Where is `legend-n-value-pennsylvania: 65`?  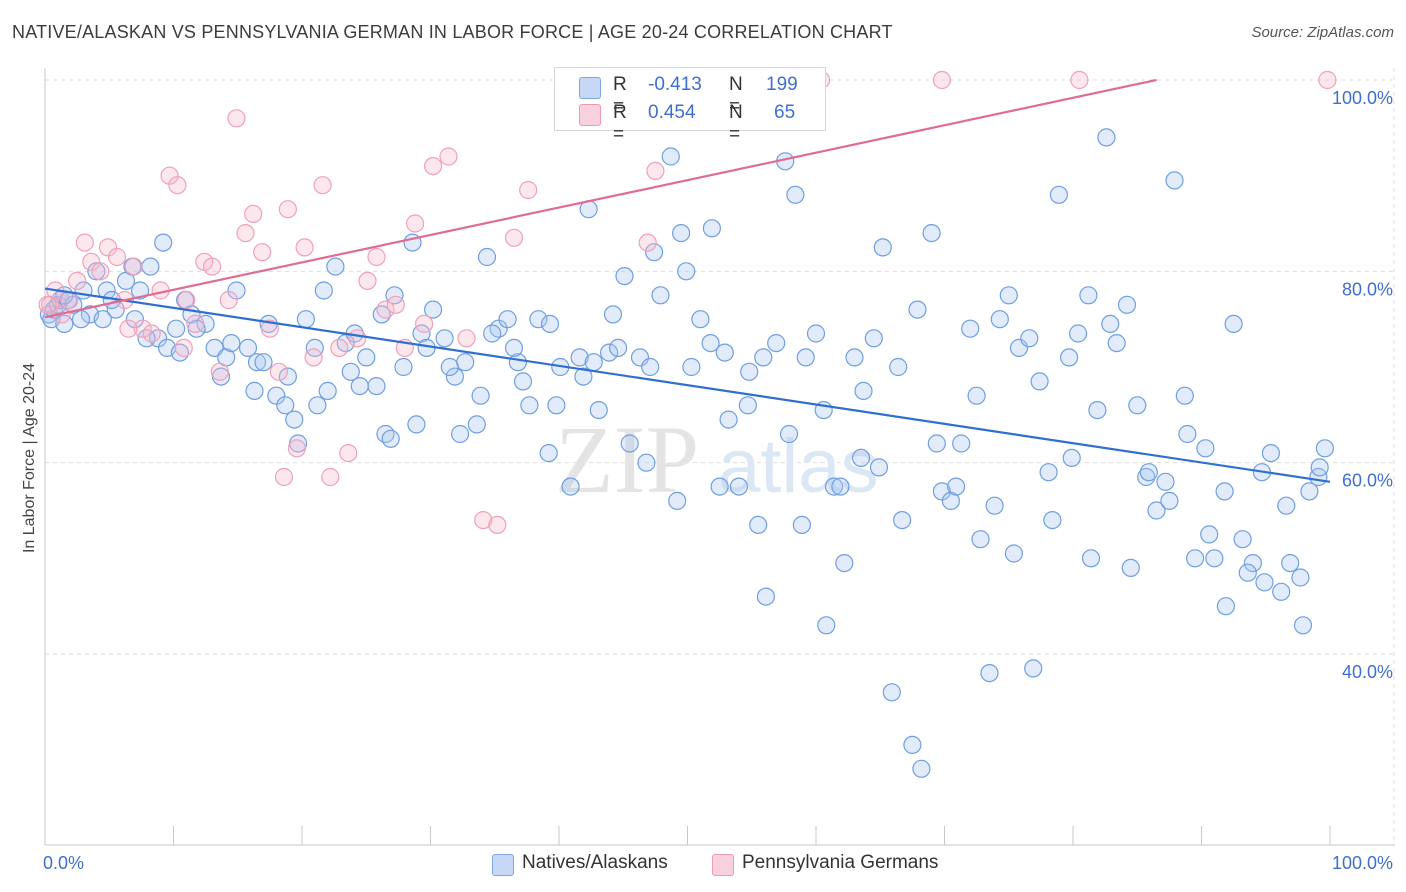
legend-n-value-pennsylvania: 65 is located at coordinates (785, 112).